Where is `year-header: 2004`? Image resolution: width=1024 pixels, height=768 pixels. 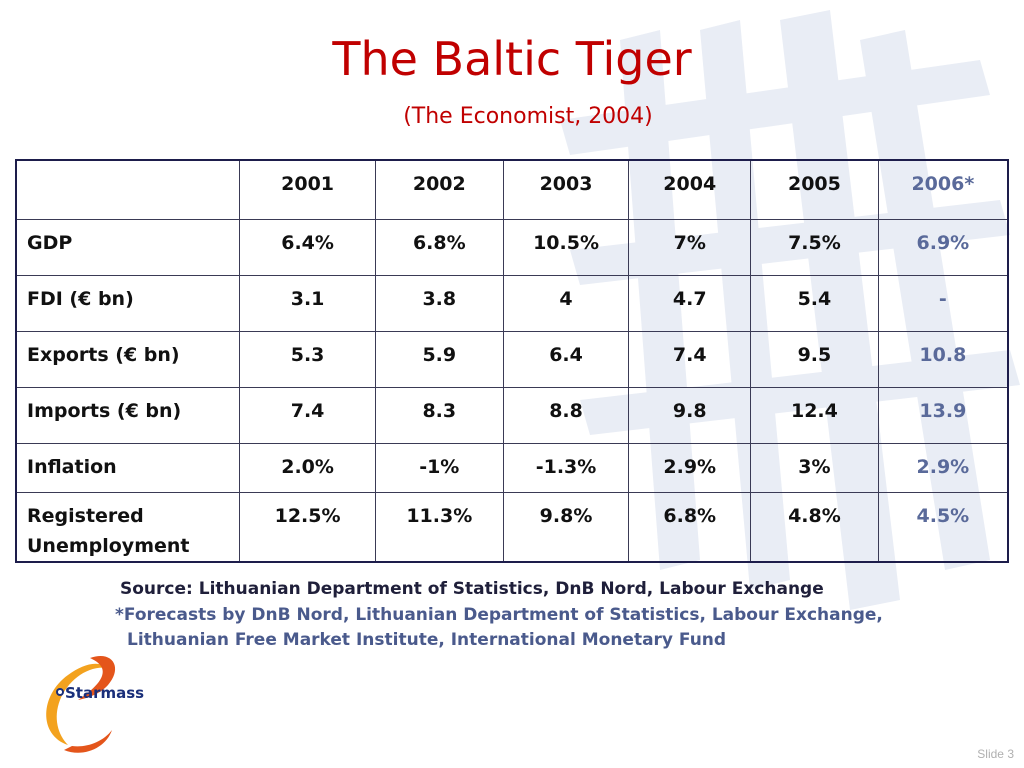 year-header: 2004 is located at coordinates (690, 189).